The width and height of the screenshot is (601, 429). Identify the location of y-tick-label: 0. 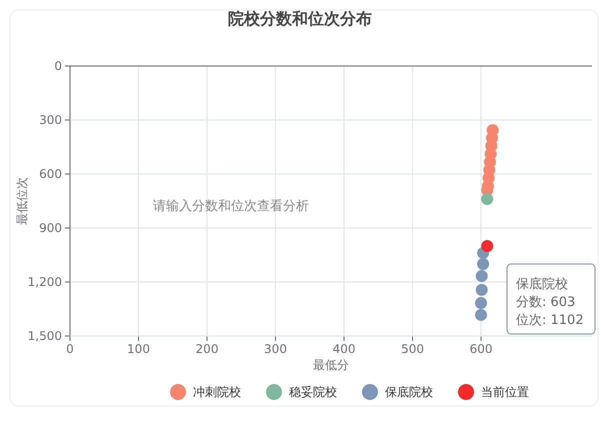
(58, 66).